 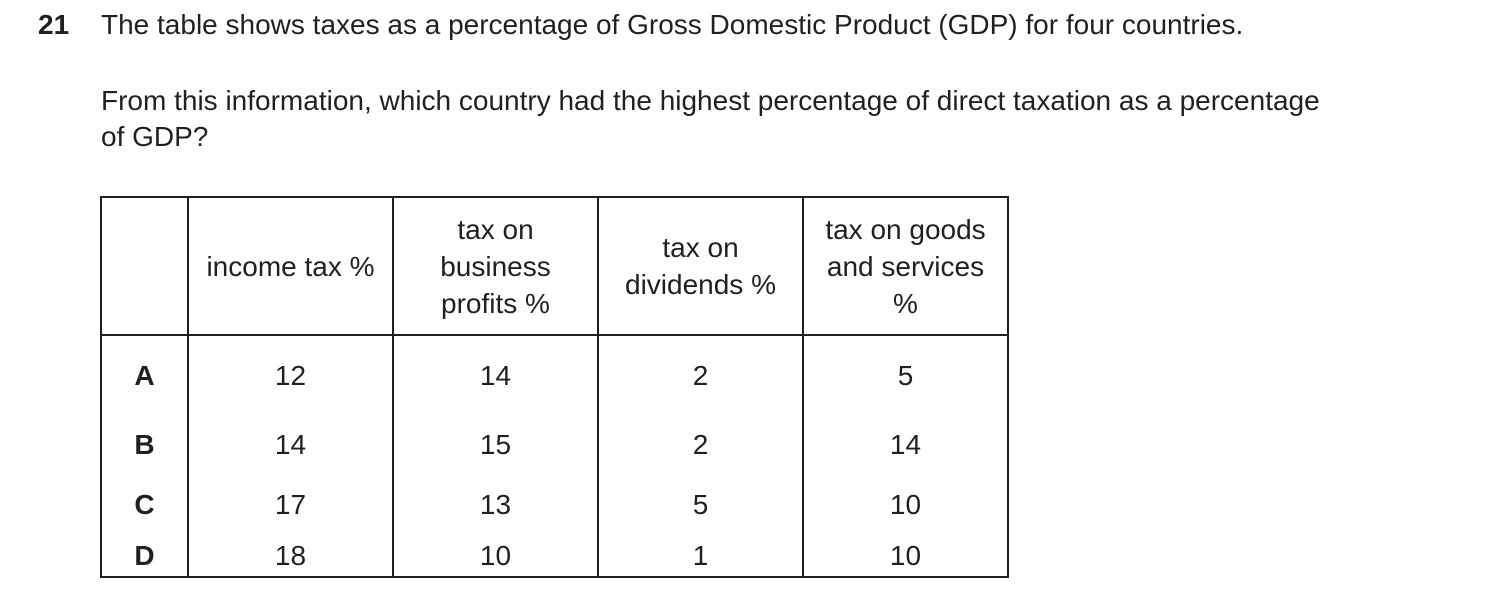 I want to click on header-dividends: tax on dividends %, so click(x=700, y=266).